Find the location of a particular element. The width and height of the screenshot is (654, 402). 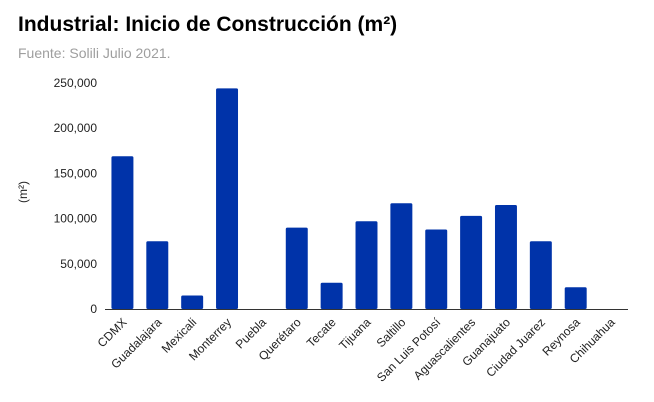

y-axis-label: (m²) is located at coordinates (23, 192).